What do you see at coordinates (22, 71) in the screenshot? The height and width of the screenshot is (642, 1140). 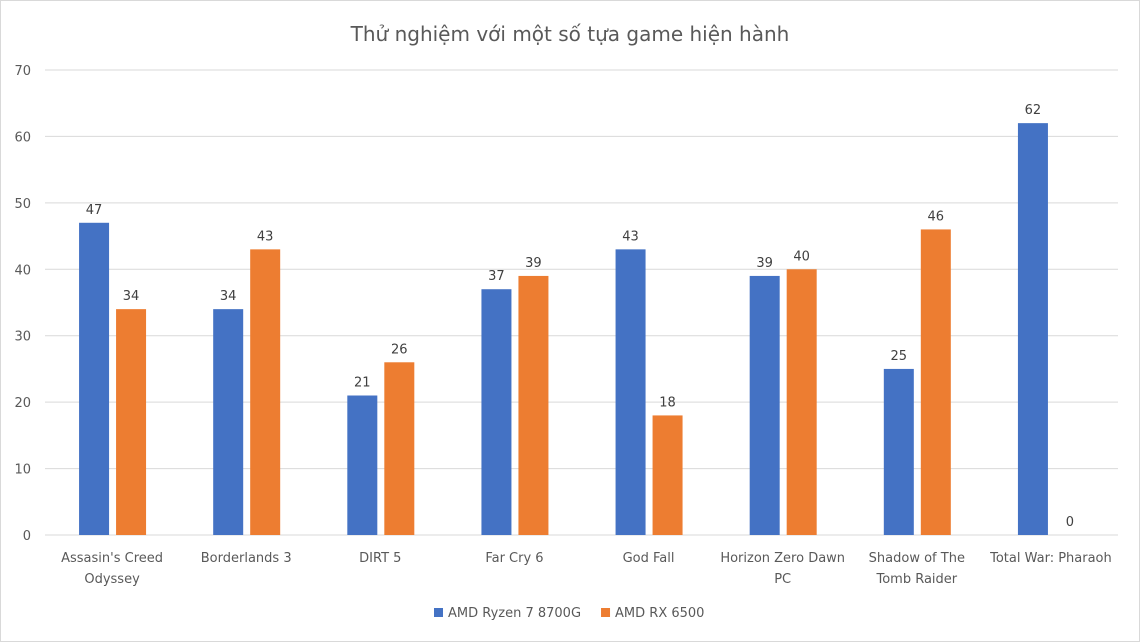 I see `y-tick-label: 70` at bounding box center [22, 71].